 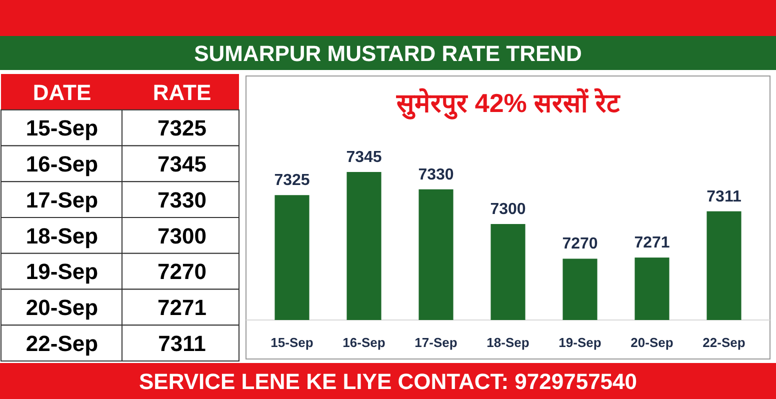 What do you see at coordinates (62, 307) in the screenshot?
I see `text: 20-Sep` at bounding box center [62, 307].